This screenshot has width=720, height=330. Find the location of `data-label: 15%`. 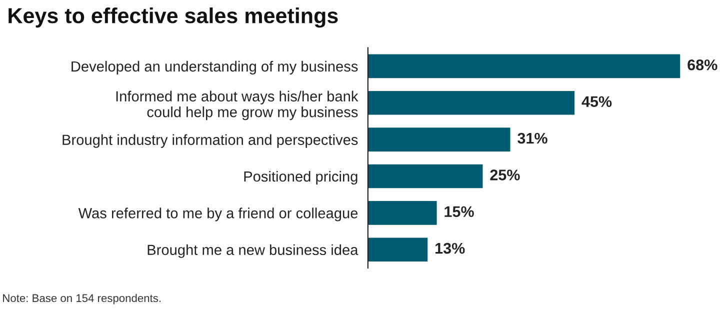

data-label: 15% is located at coordinates (459, 212).